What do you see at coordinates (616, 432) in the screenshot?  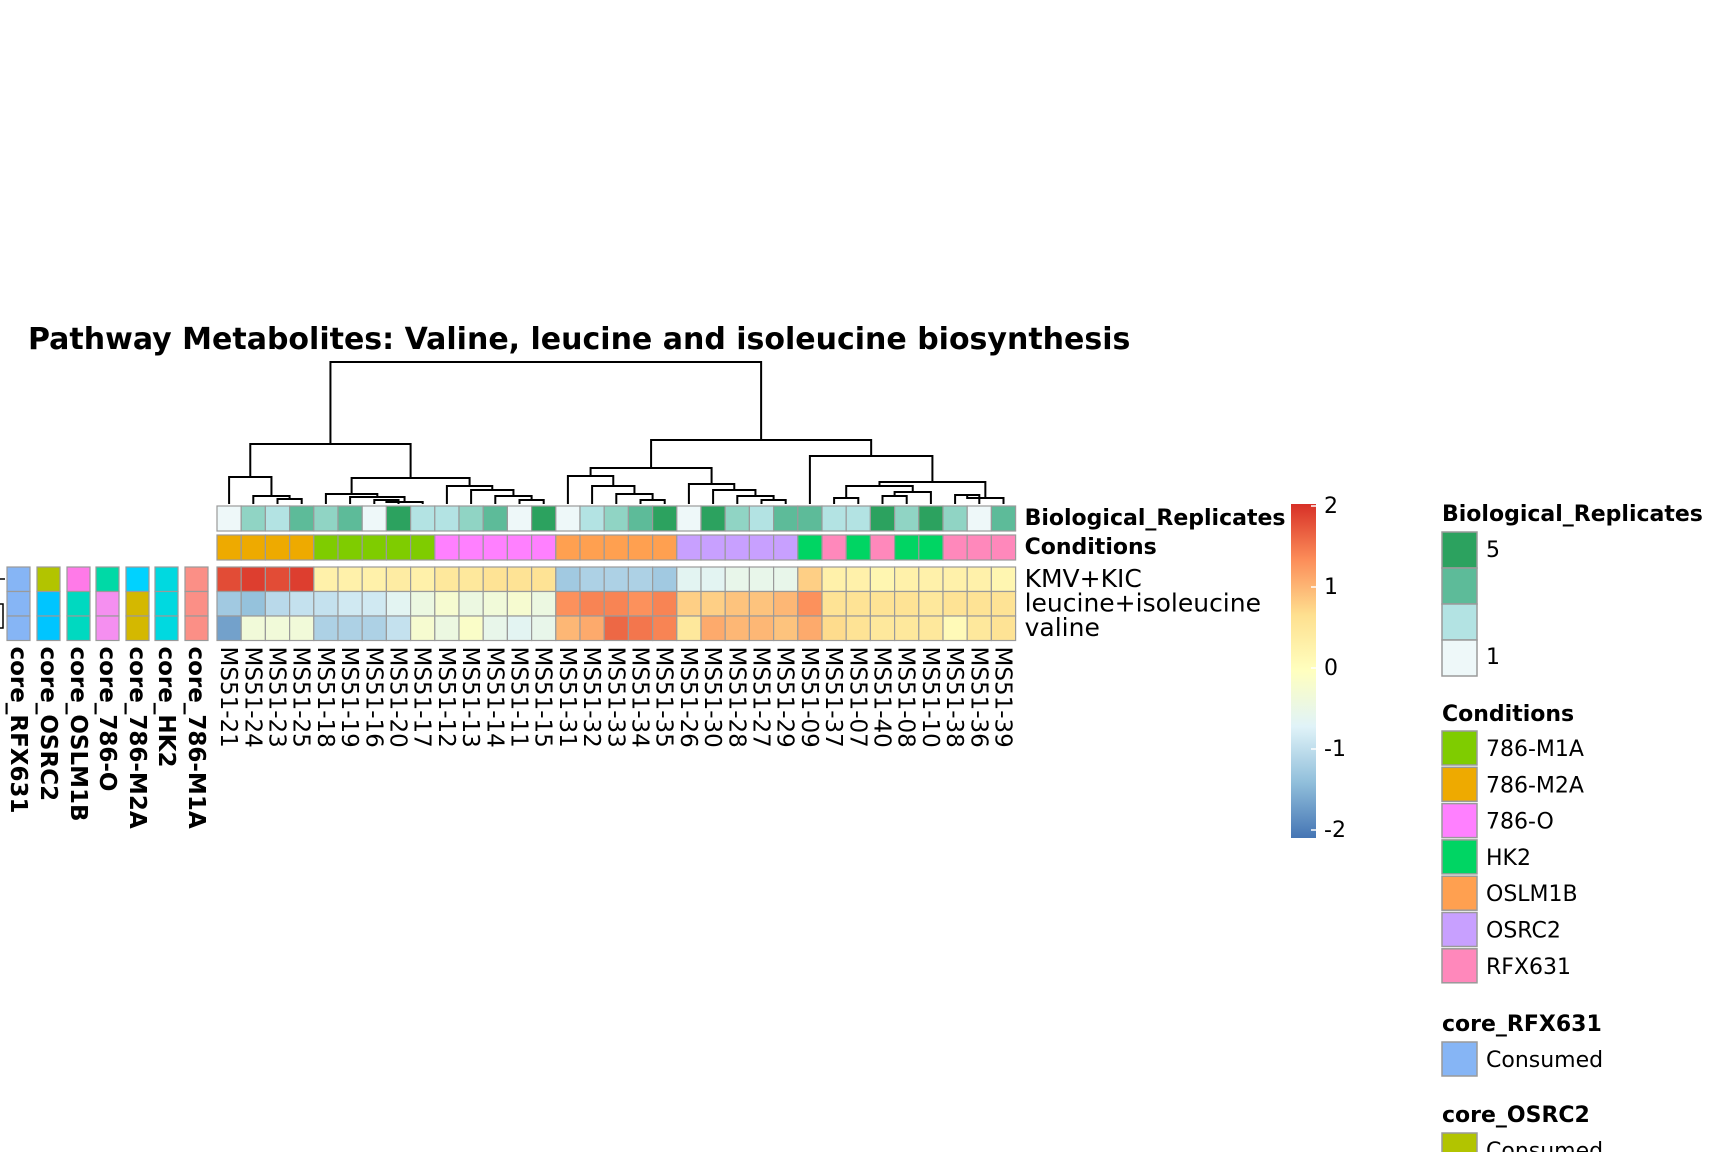 I see `column-dendrogram` at bounding box center [616, 432].